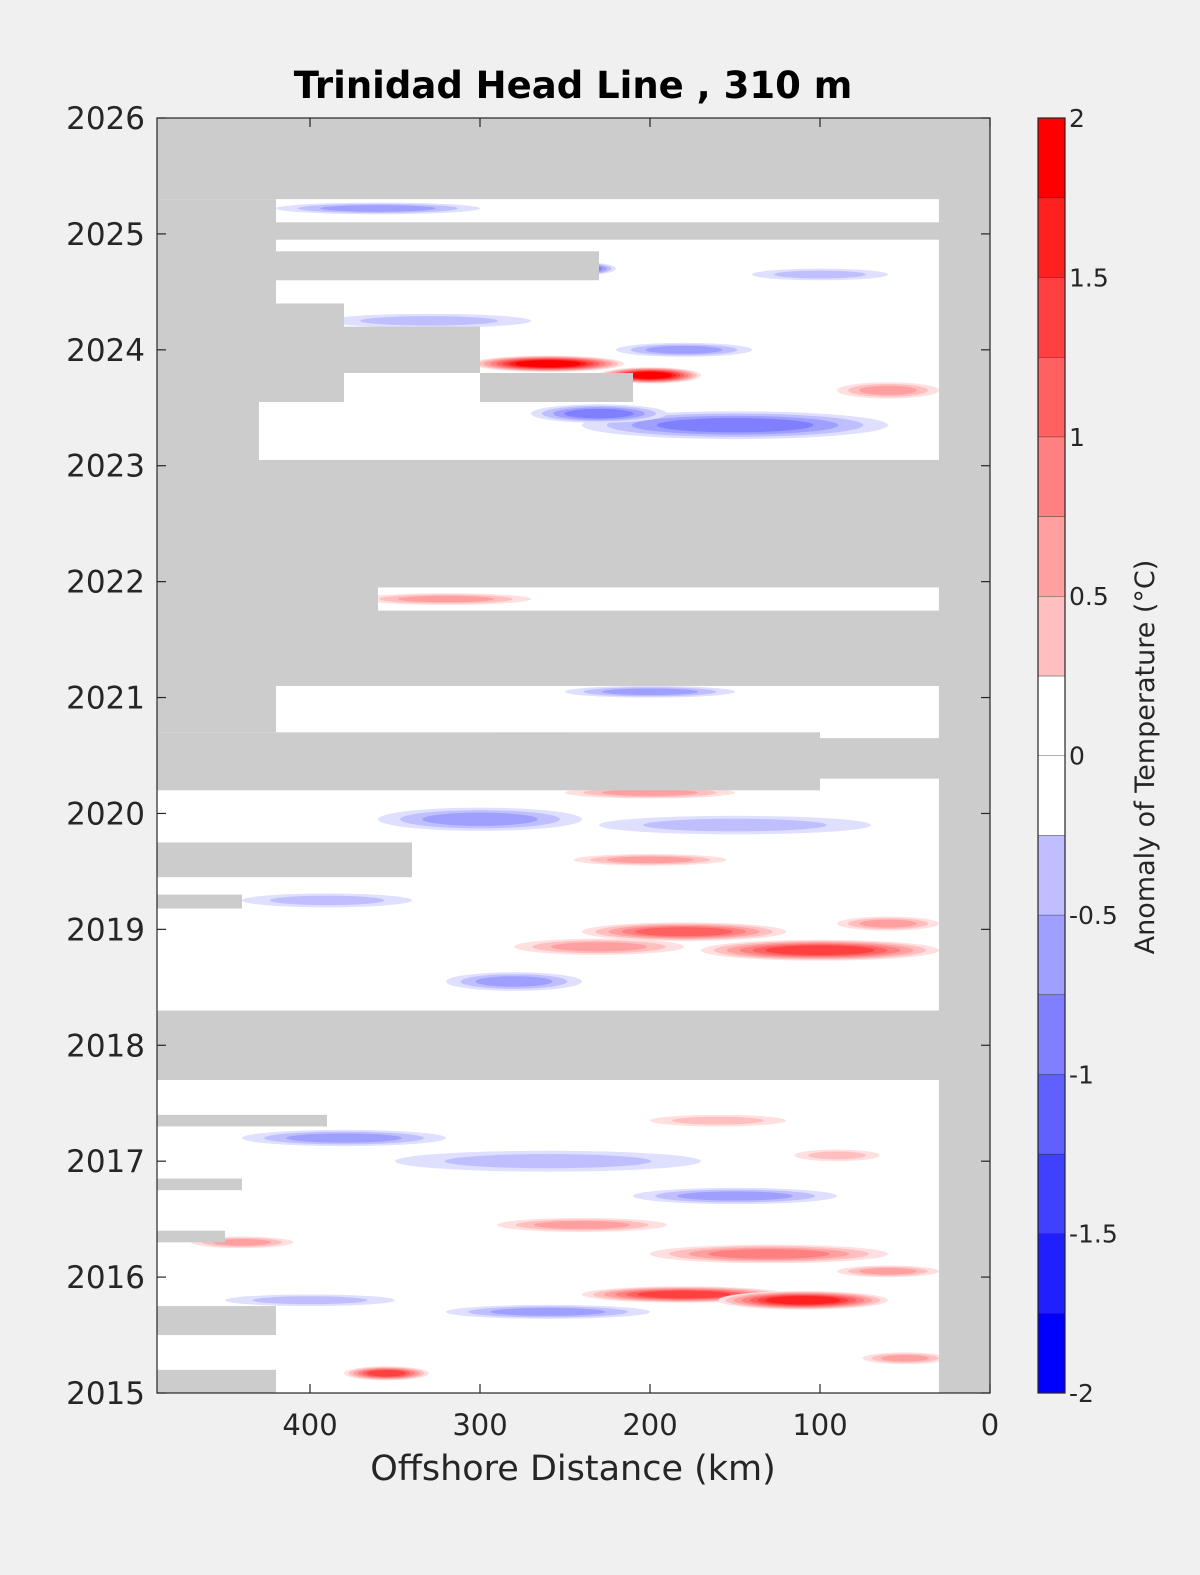 The height and width of the screenshot is (1575, 1200). Describe the element at coordinates (1089, 277) in the screenshot. I see `colorbar-tick-label: 1.5` at that location.